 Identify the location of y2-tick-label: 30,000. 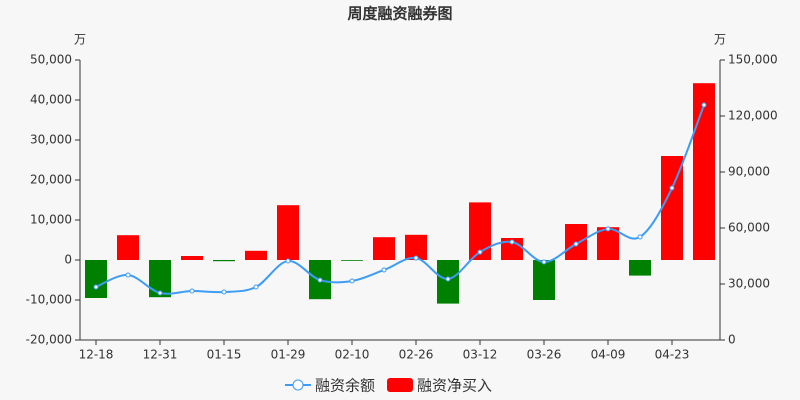
(749, 284).